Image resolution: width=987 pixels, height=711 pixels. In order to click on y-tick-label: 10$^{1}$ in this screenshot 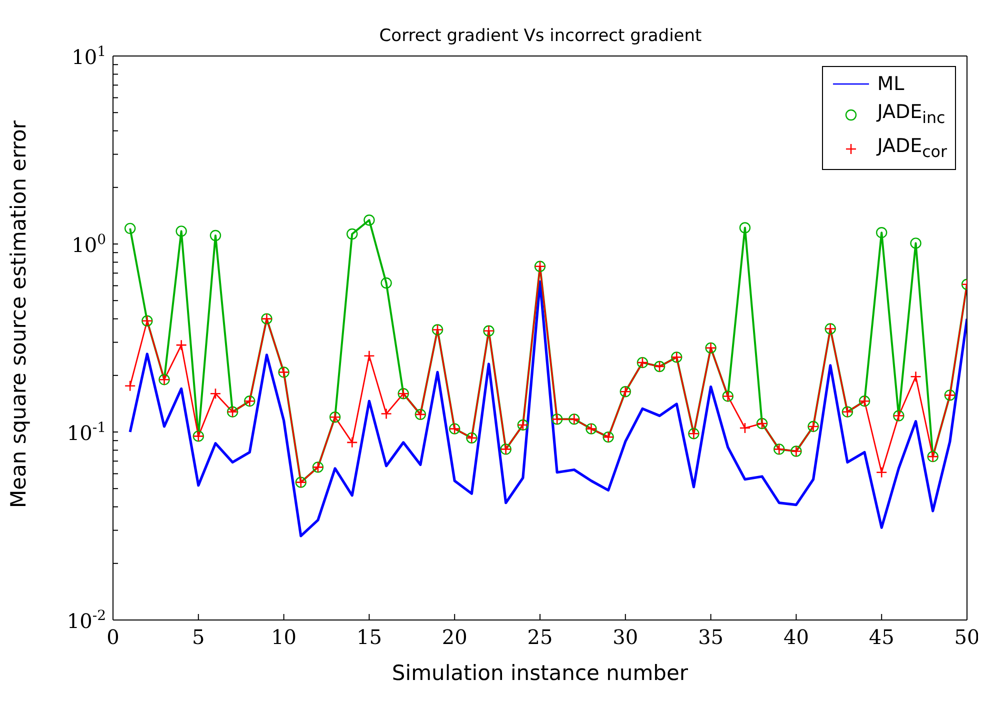, I will do `click(89, 56)`.